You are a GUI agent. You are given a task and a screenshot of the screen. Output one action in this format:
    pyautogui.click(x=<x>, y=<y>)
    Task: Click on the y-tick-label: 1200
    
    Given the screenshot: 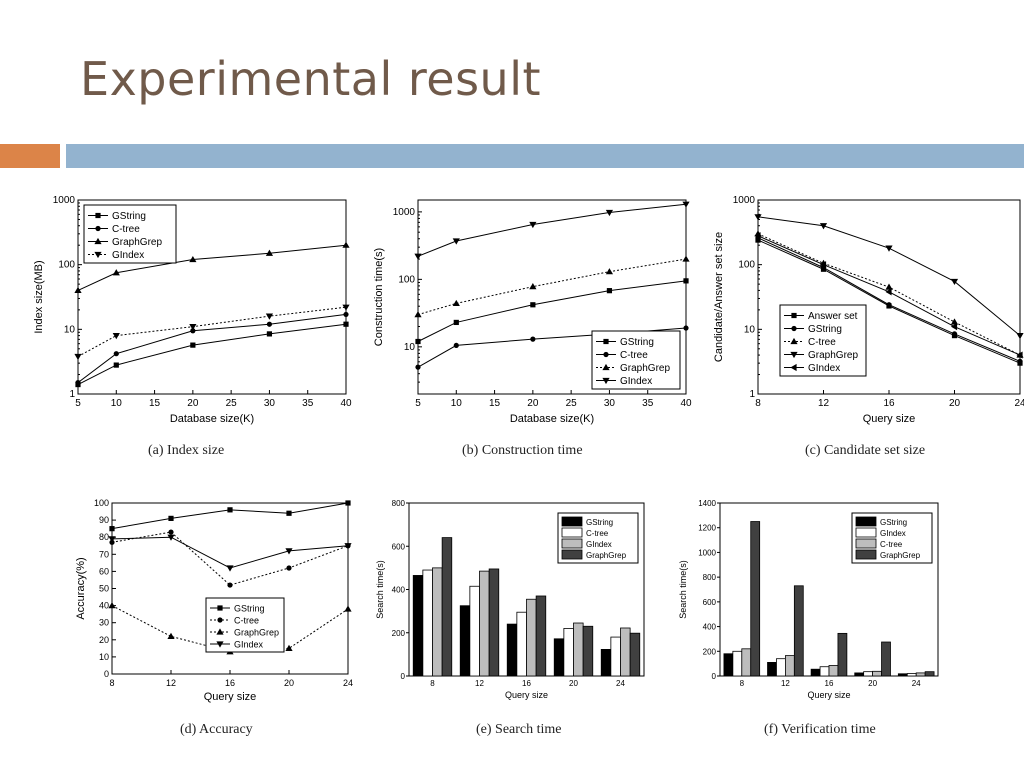 What is the action you would take?
    pyautogui.click(x=707, y=528)
    